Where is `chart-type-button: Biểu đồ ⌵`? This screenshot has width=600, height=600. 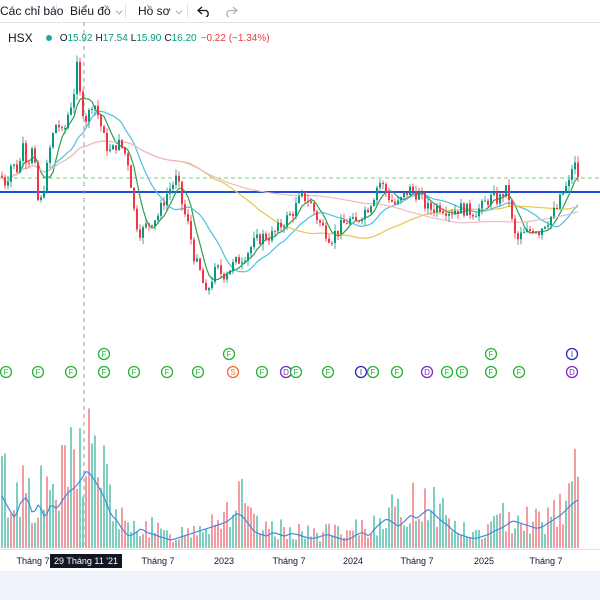 chart-type-button: Biểu đồ ⌵ is located at coordinates (96, 11).